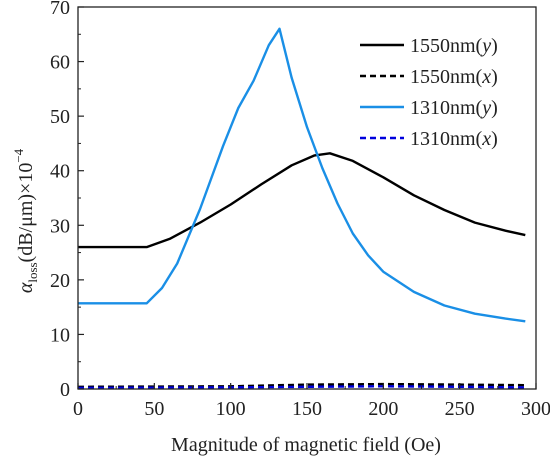 The image size is (550, 468). What do you see at coordinates (78, 409) in the screenshot?
I see `x-tick-label: 0` at bounding box center [78, 409].